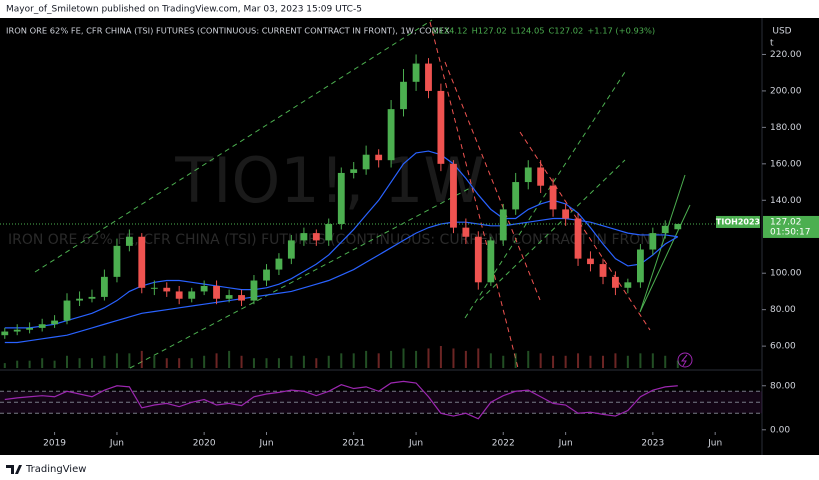 Image resolution: width=819 pixels, height=480 pixels. What do you see at coordinates (783, 386) in the screenshot?
I see `rsi-tick-label: 80.00` at bounding box center [783, 386].